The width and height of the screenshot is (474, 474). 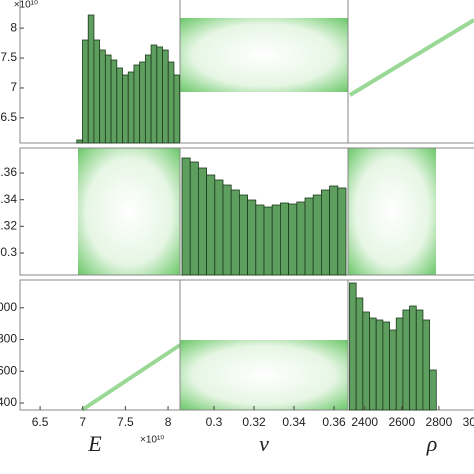 I want to click on x-tick-label: 8, so click(x=168, y=422).